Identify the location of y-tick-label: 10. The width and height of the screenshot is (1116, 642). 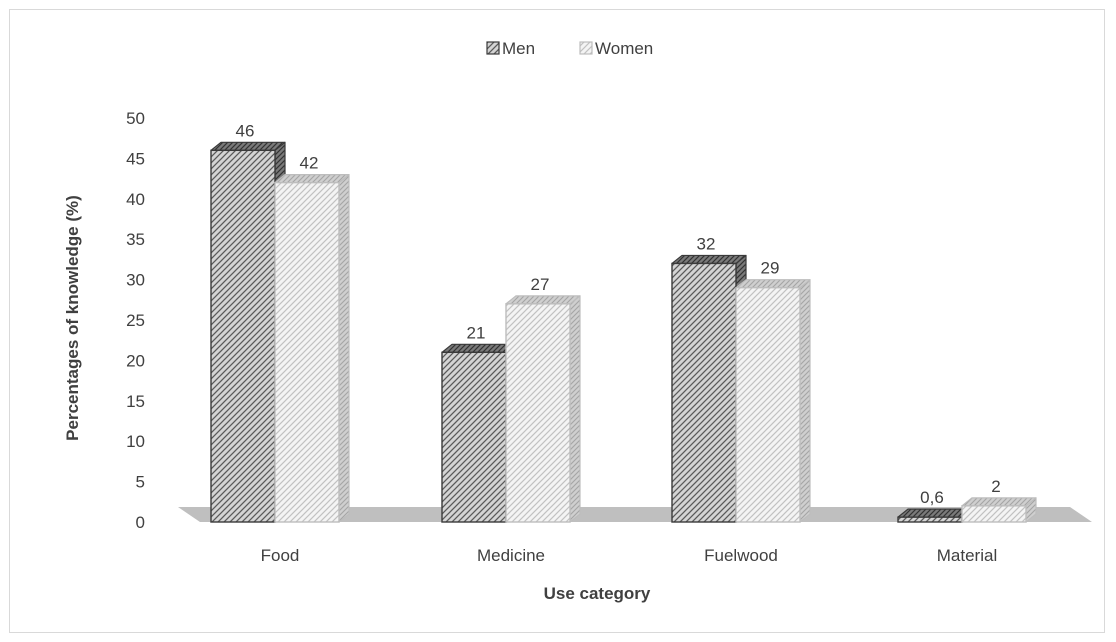
(135, 441).